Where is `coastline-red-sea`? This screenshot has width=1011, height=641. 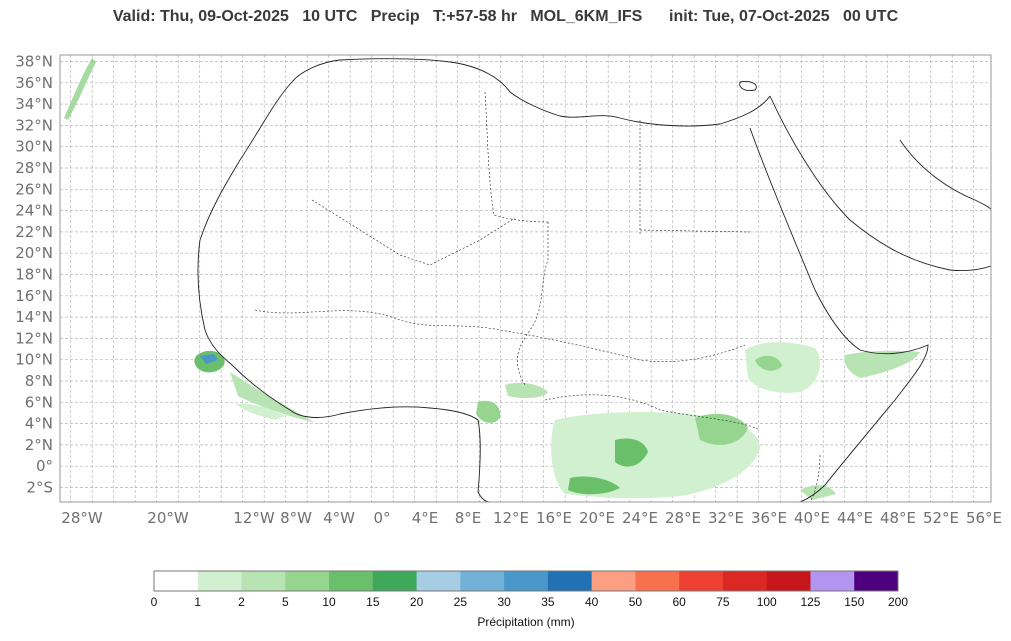 coastline-red-sea is located at coordinates (839, 314).